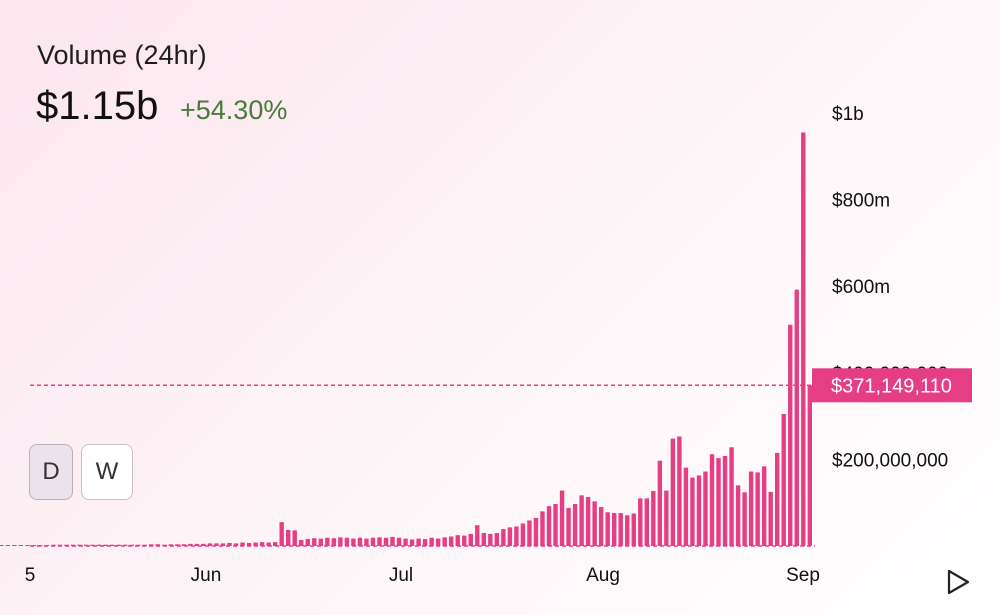 The width and height of the screenshot is (1000, 615). What do you see at coordinates (890, 460) in the screenshot?
I see `y-tick-label: $200,000,000` at bounding box center [890, 460].